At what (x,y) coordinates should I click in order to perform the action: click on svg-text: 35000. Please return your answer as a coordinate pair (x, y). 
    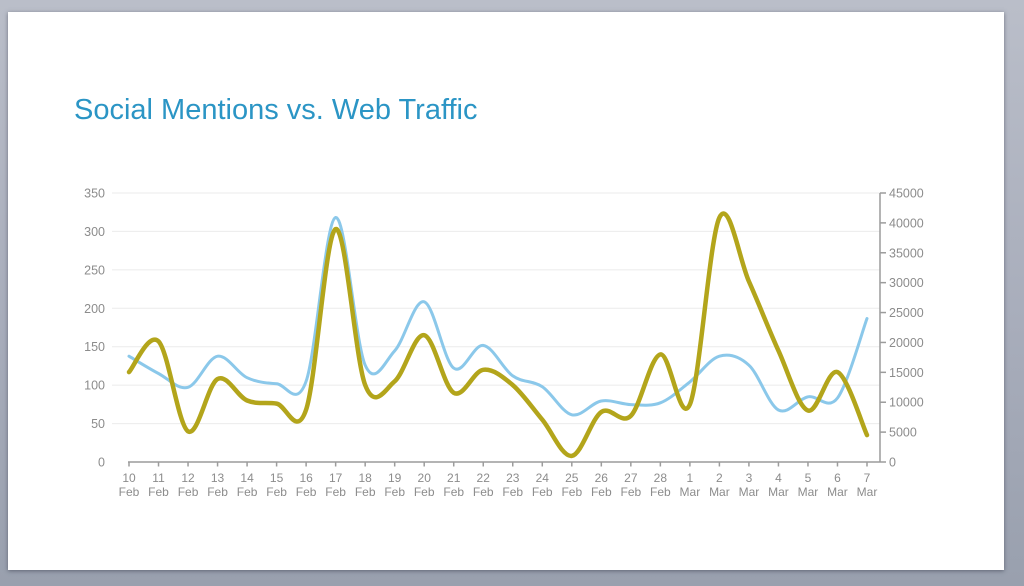
    Looking at the image, I should click on (906, 253).